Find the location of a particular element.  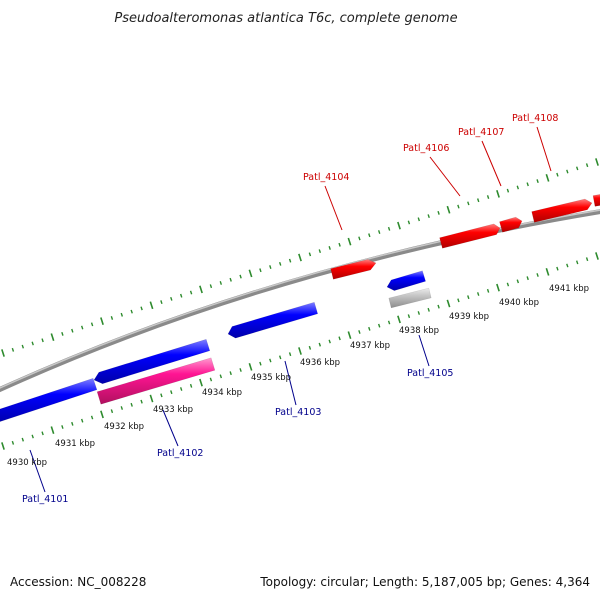

kbp-label-4934: 4934 kbp is located at coordinates (222, 393).